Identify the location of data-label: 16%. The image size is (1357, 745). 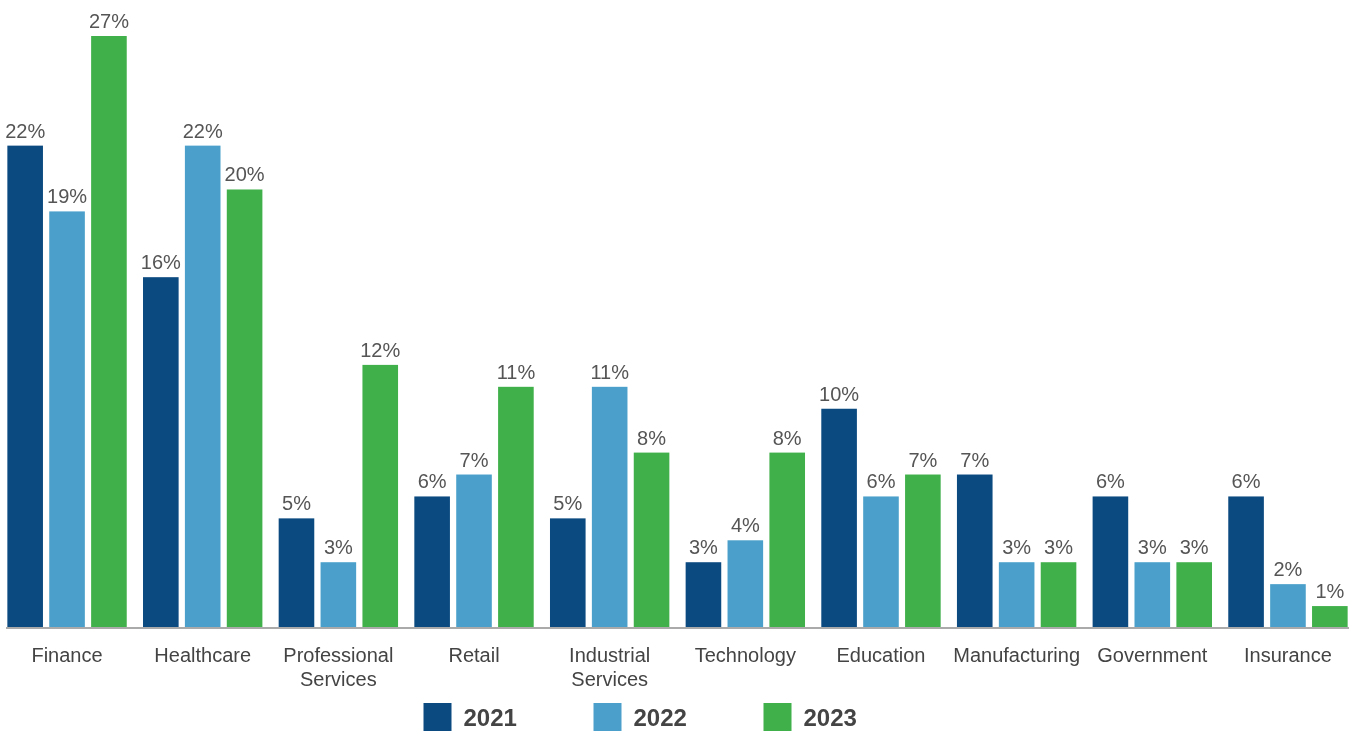
(161, 262).